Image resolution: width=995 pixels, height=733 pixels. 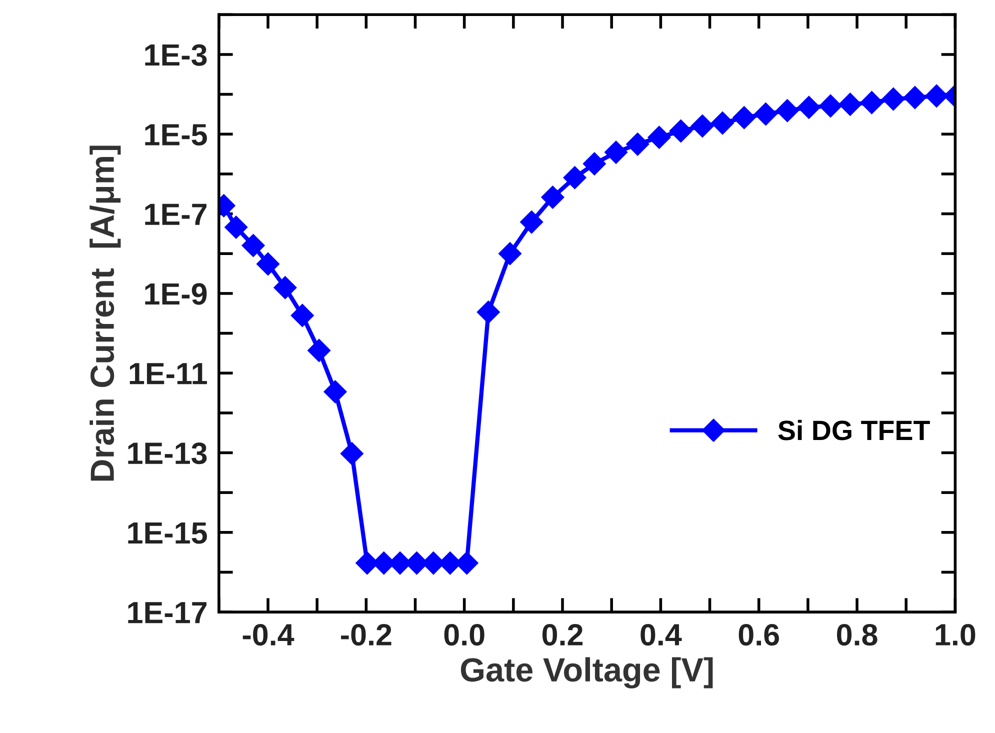 I want to click on x-tick-label: 1.0, so click(x=956, y=635).